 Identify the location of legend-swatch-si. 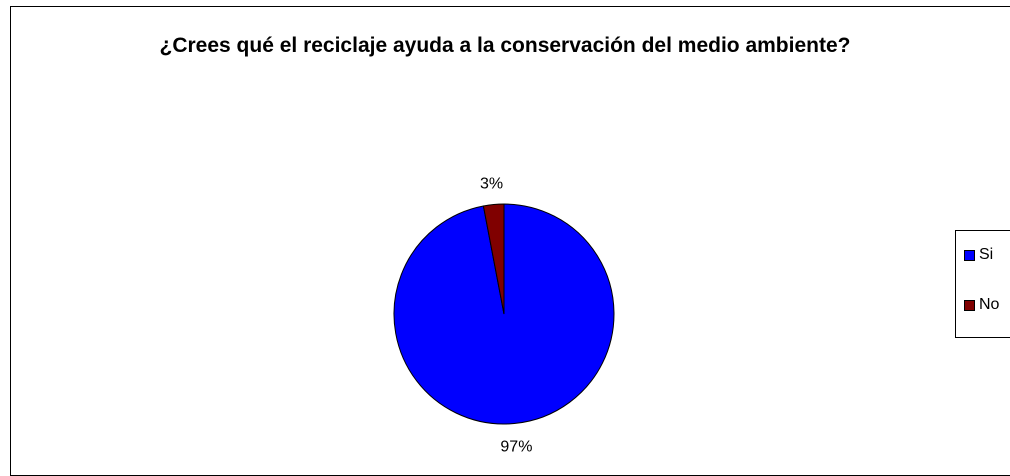
(969, 255).